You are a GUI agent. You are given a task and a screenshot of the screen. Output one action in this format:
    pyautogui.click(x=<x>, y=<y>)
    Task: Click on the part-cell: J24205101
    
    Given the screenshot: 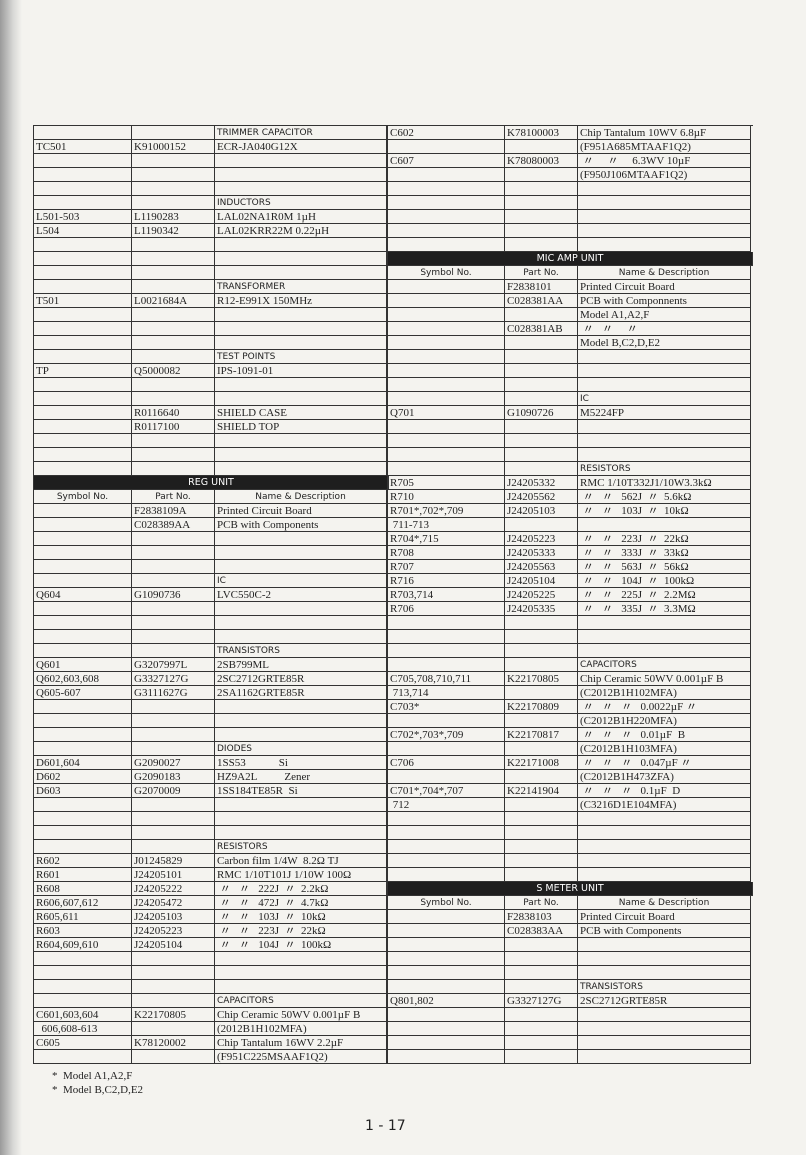 What is the action you would take?
    pyautogui.click(x=173, y=875)
    